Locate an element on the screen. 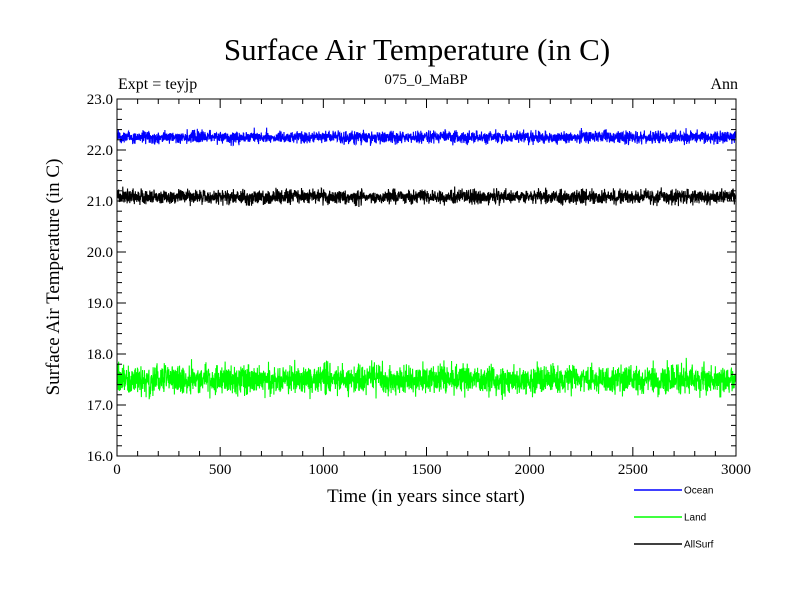 Image resolution: width=800 pixels, height=600 pixels. x-tick-label: 3000 is located at coordinates (736, 470).